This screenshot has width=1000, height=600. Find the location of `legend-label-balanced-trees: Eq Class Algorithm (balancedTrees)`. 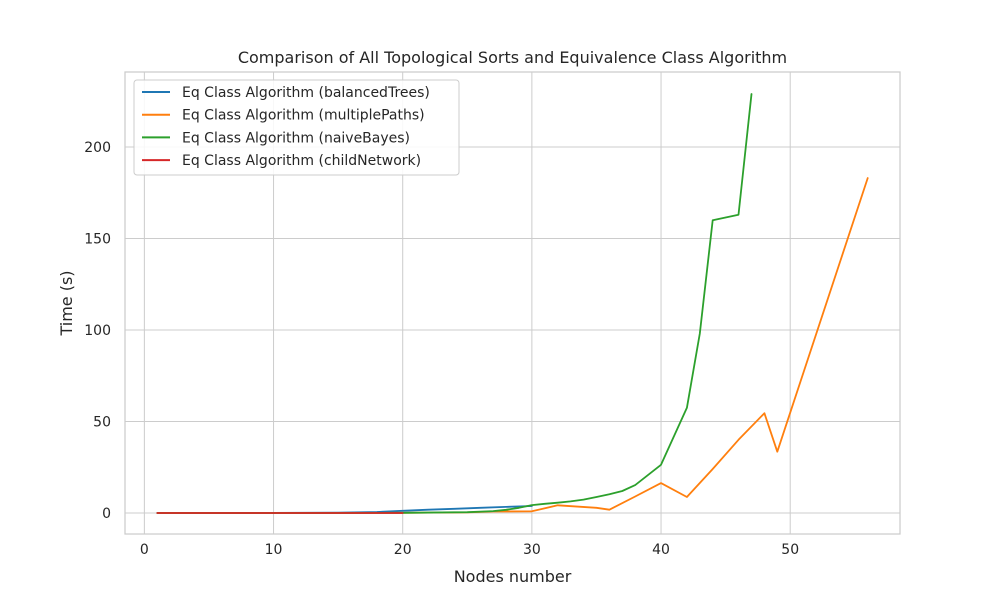

legend-label-balanced-trees: Eq Class Algorithm (balancedTrees) is located at coordinates (306, 93).